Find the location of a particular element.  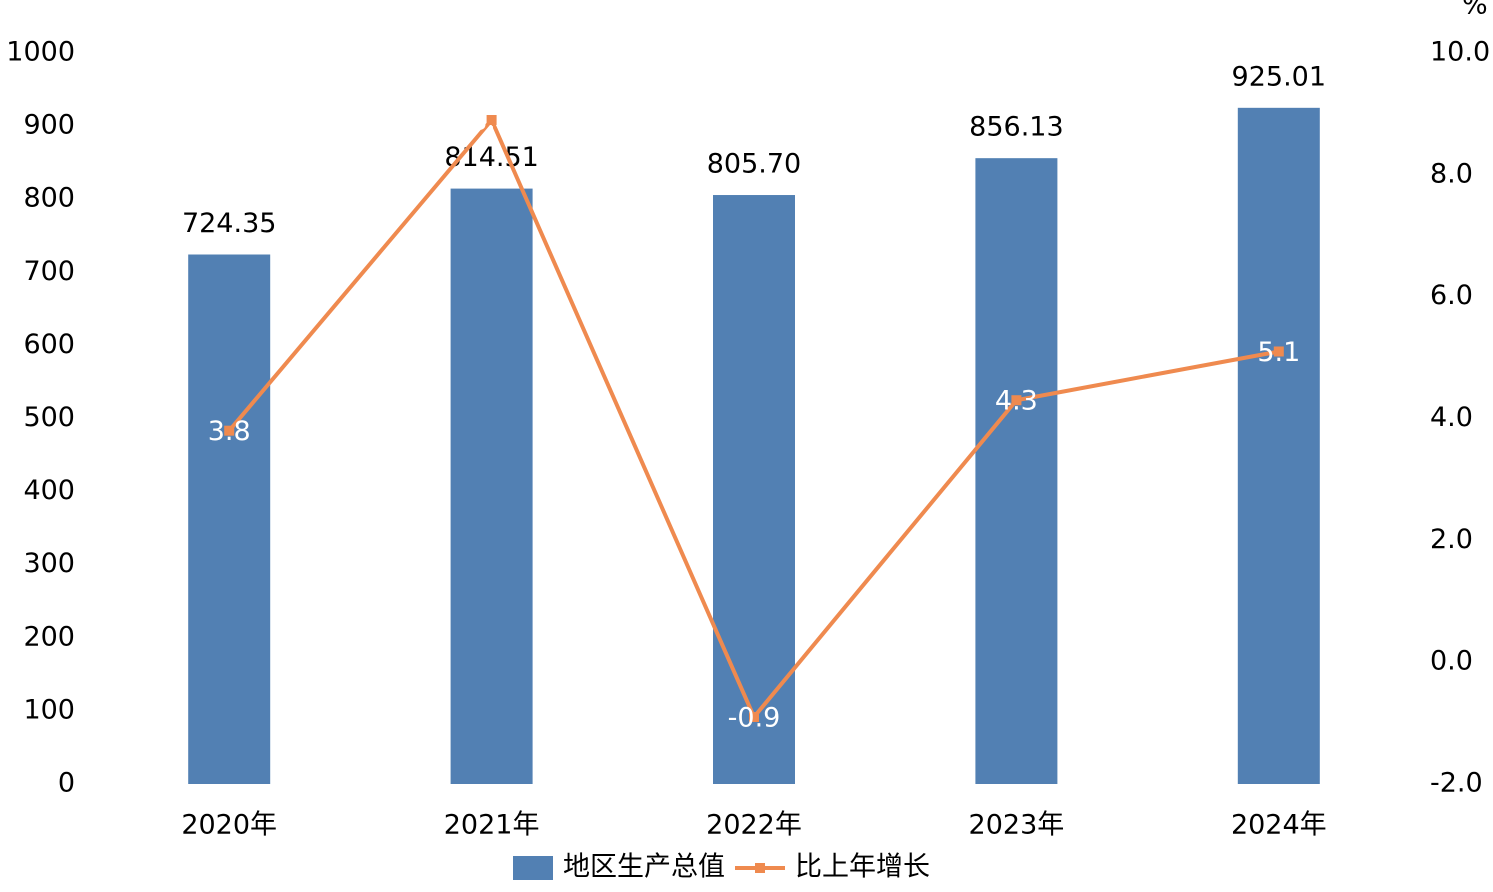

bar-value-label: 856.13 is located at coordinates (1016, 127).